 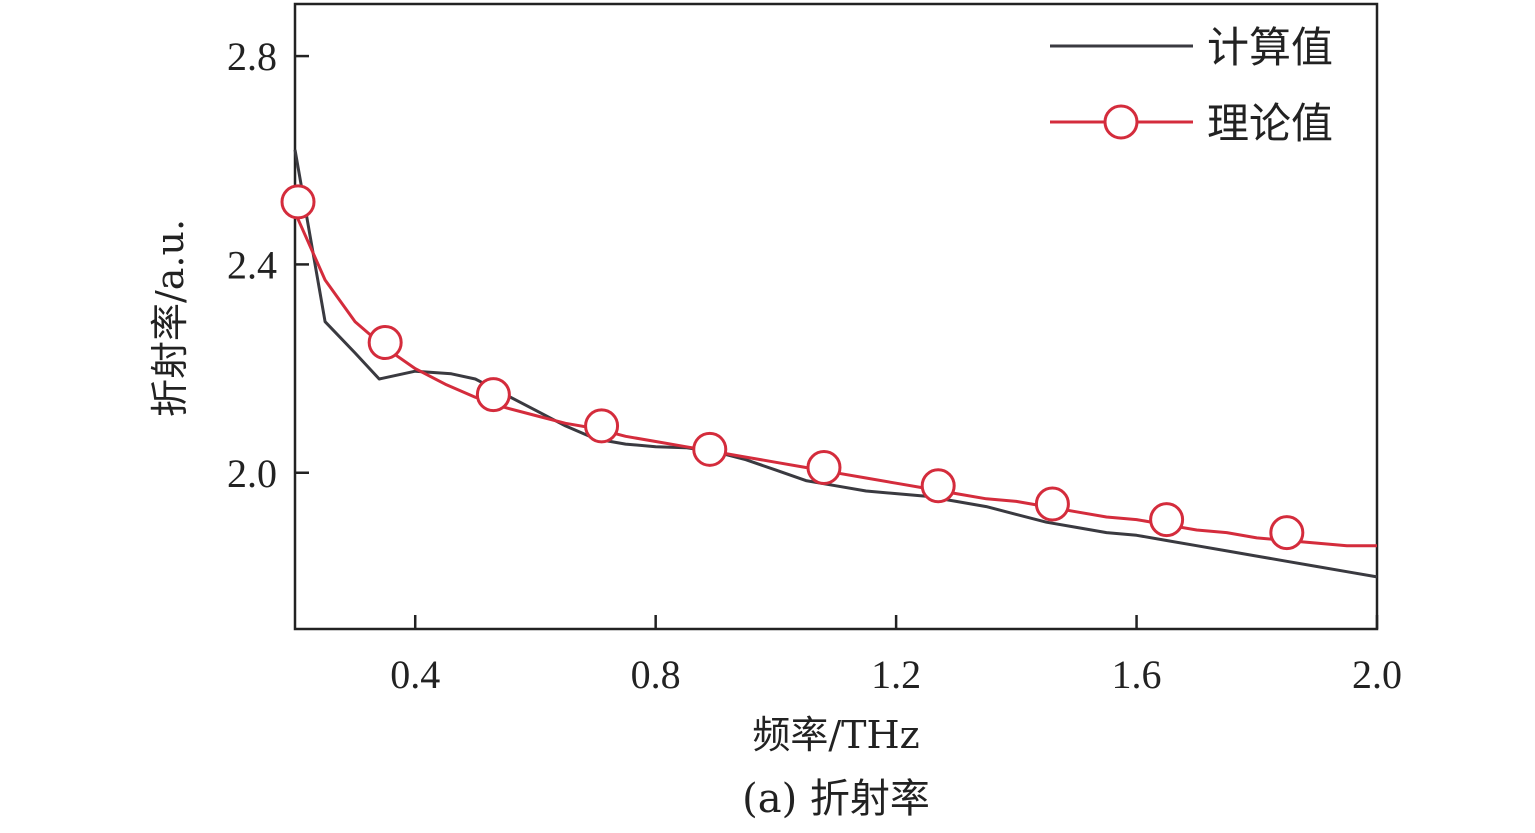 I want to click on y-tick-label: 2.0, so click(x=252, y=473).